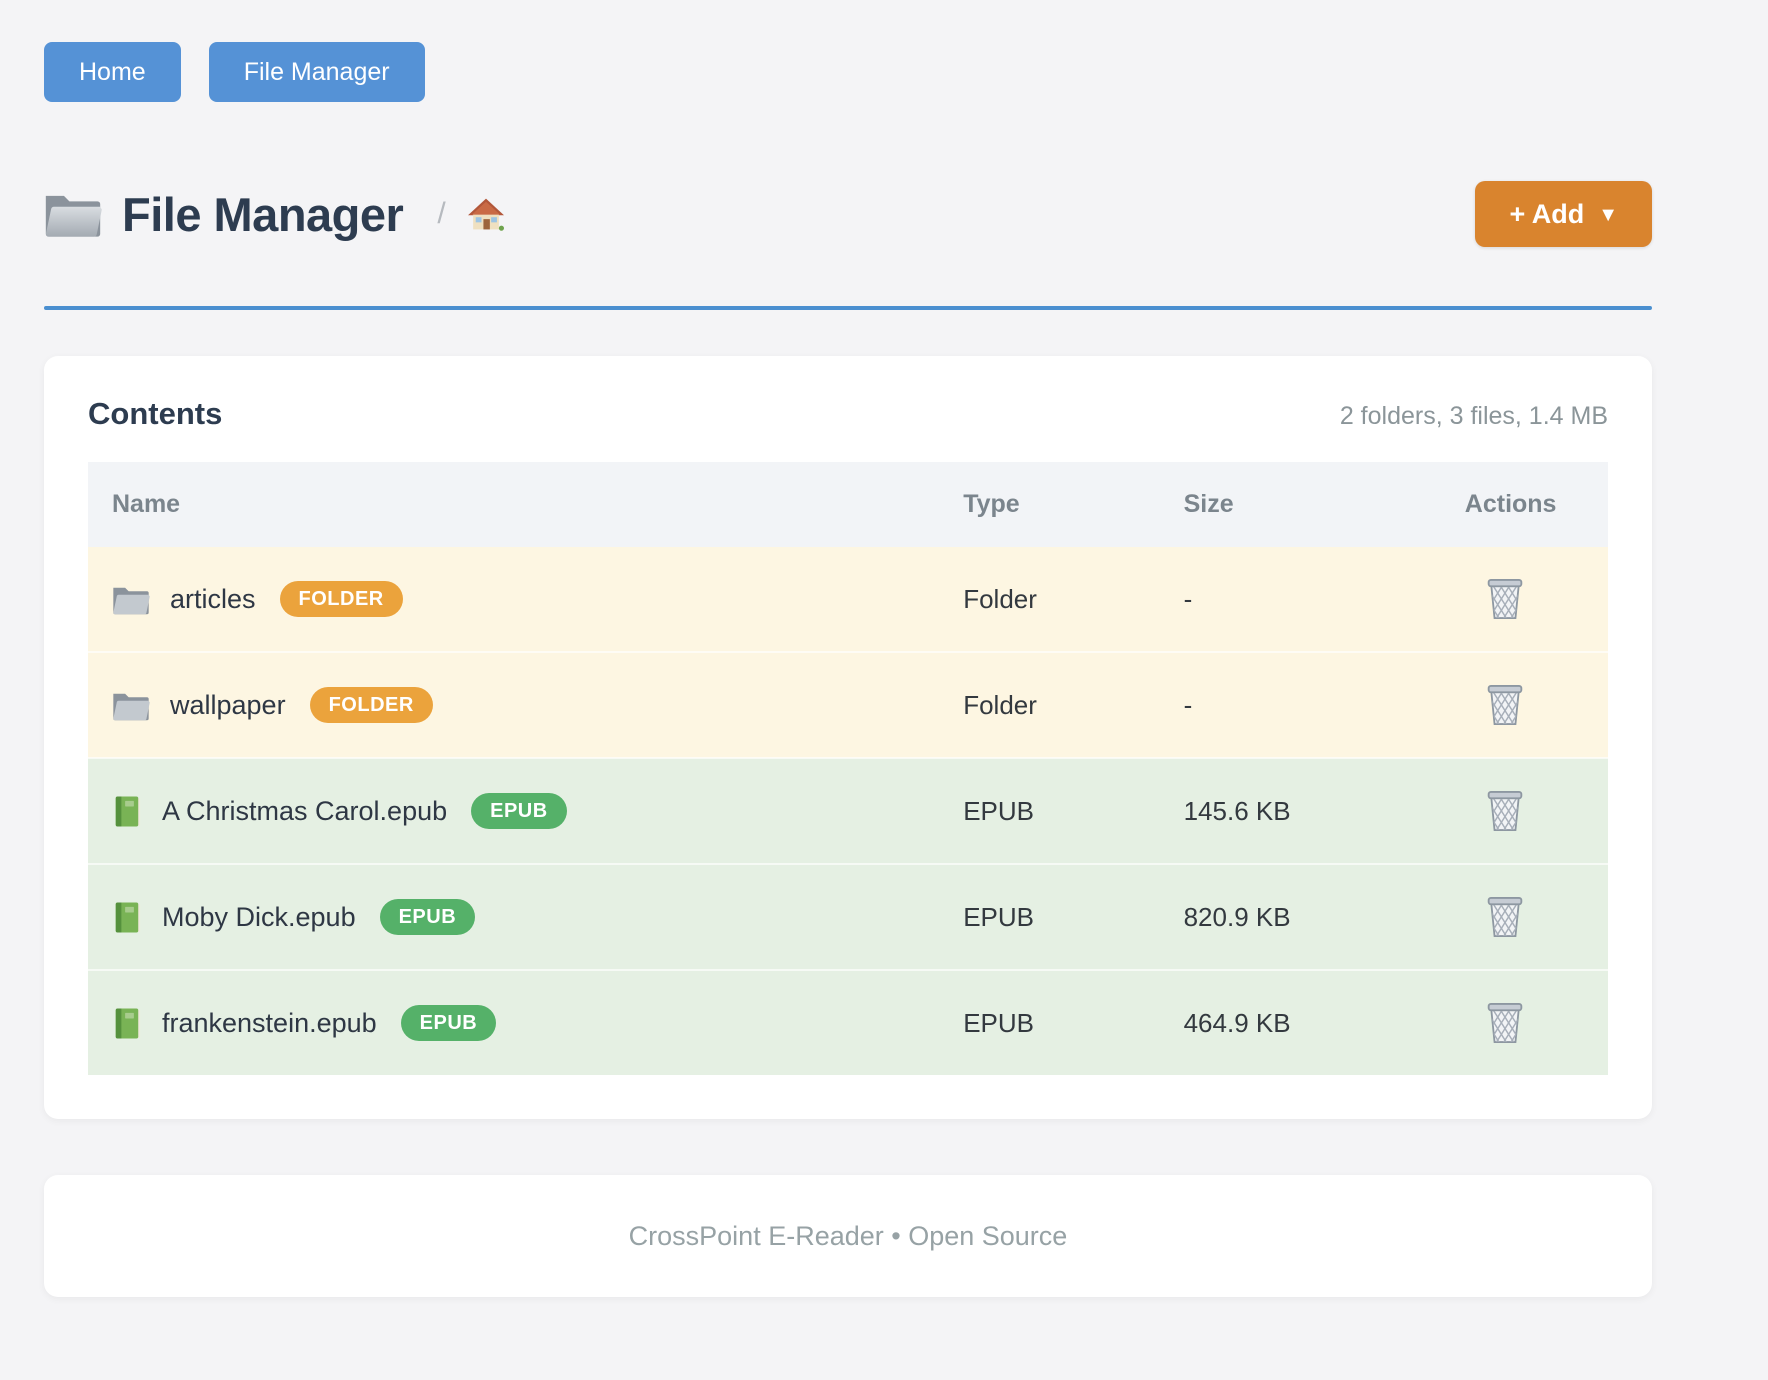 This screenshot has width=1768, height=1380. Describe the element at coordinates (155, 413) in the screenshot. I see `contents-title: Contents` at that location.